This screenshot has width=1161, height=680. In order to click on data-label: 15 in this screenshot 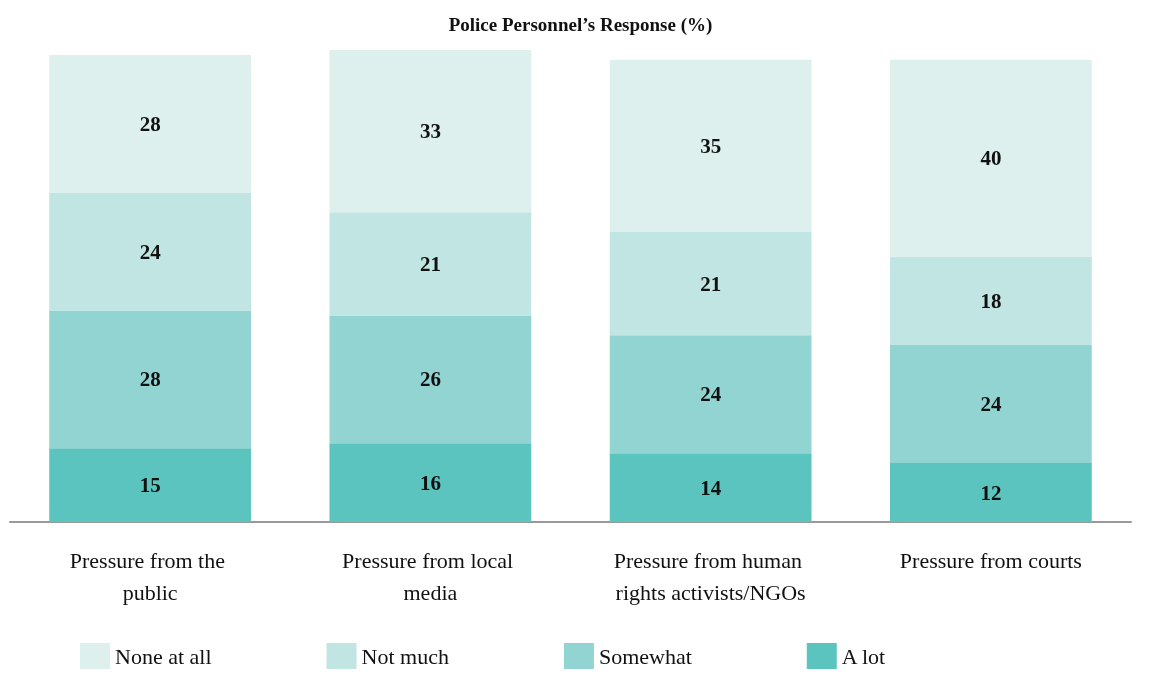, I will do `click(150, 485)`.